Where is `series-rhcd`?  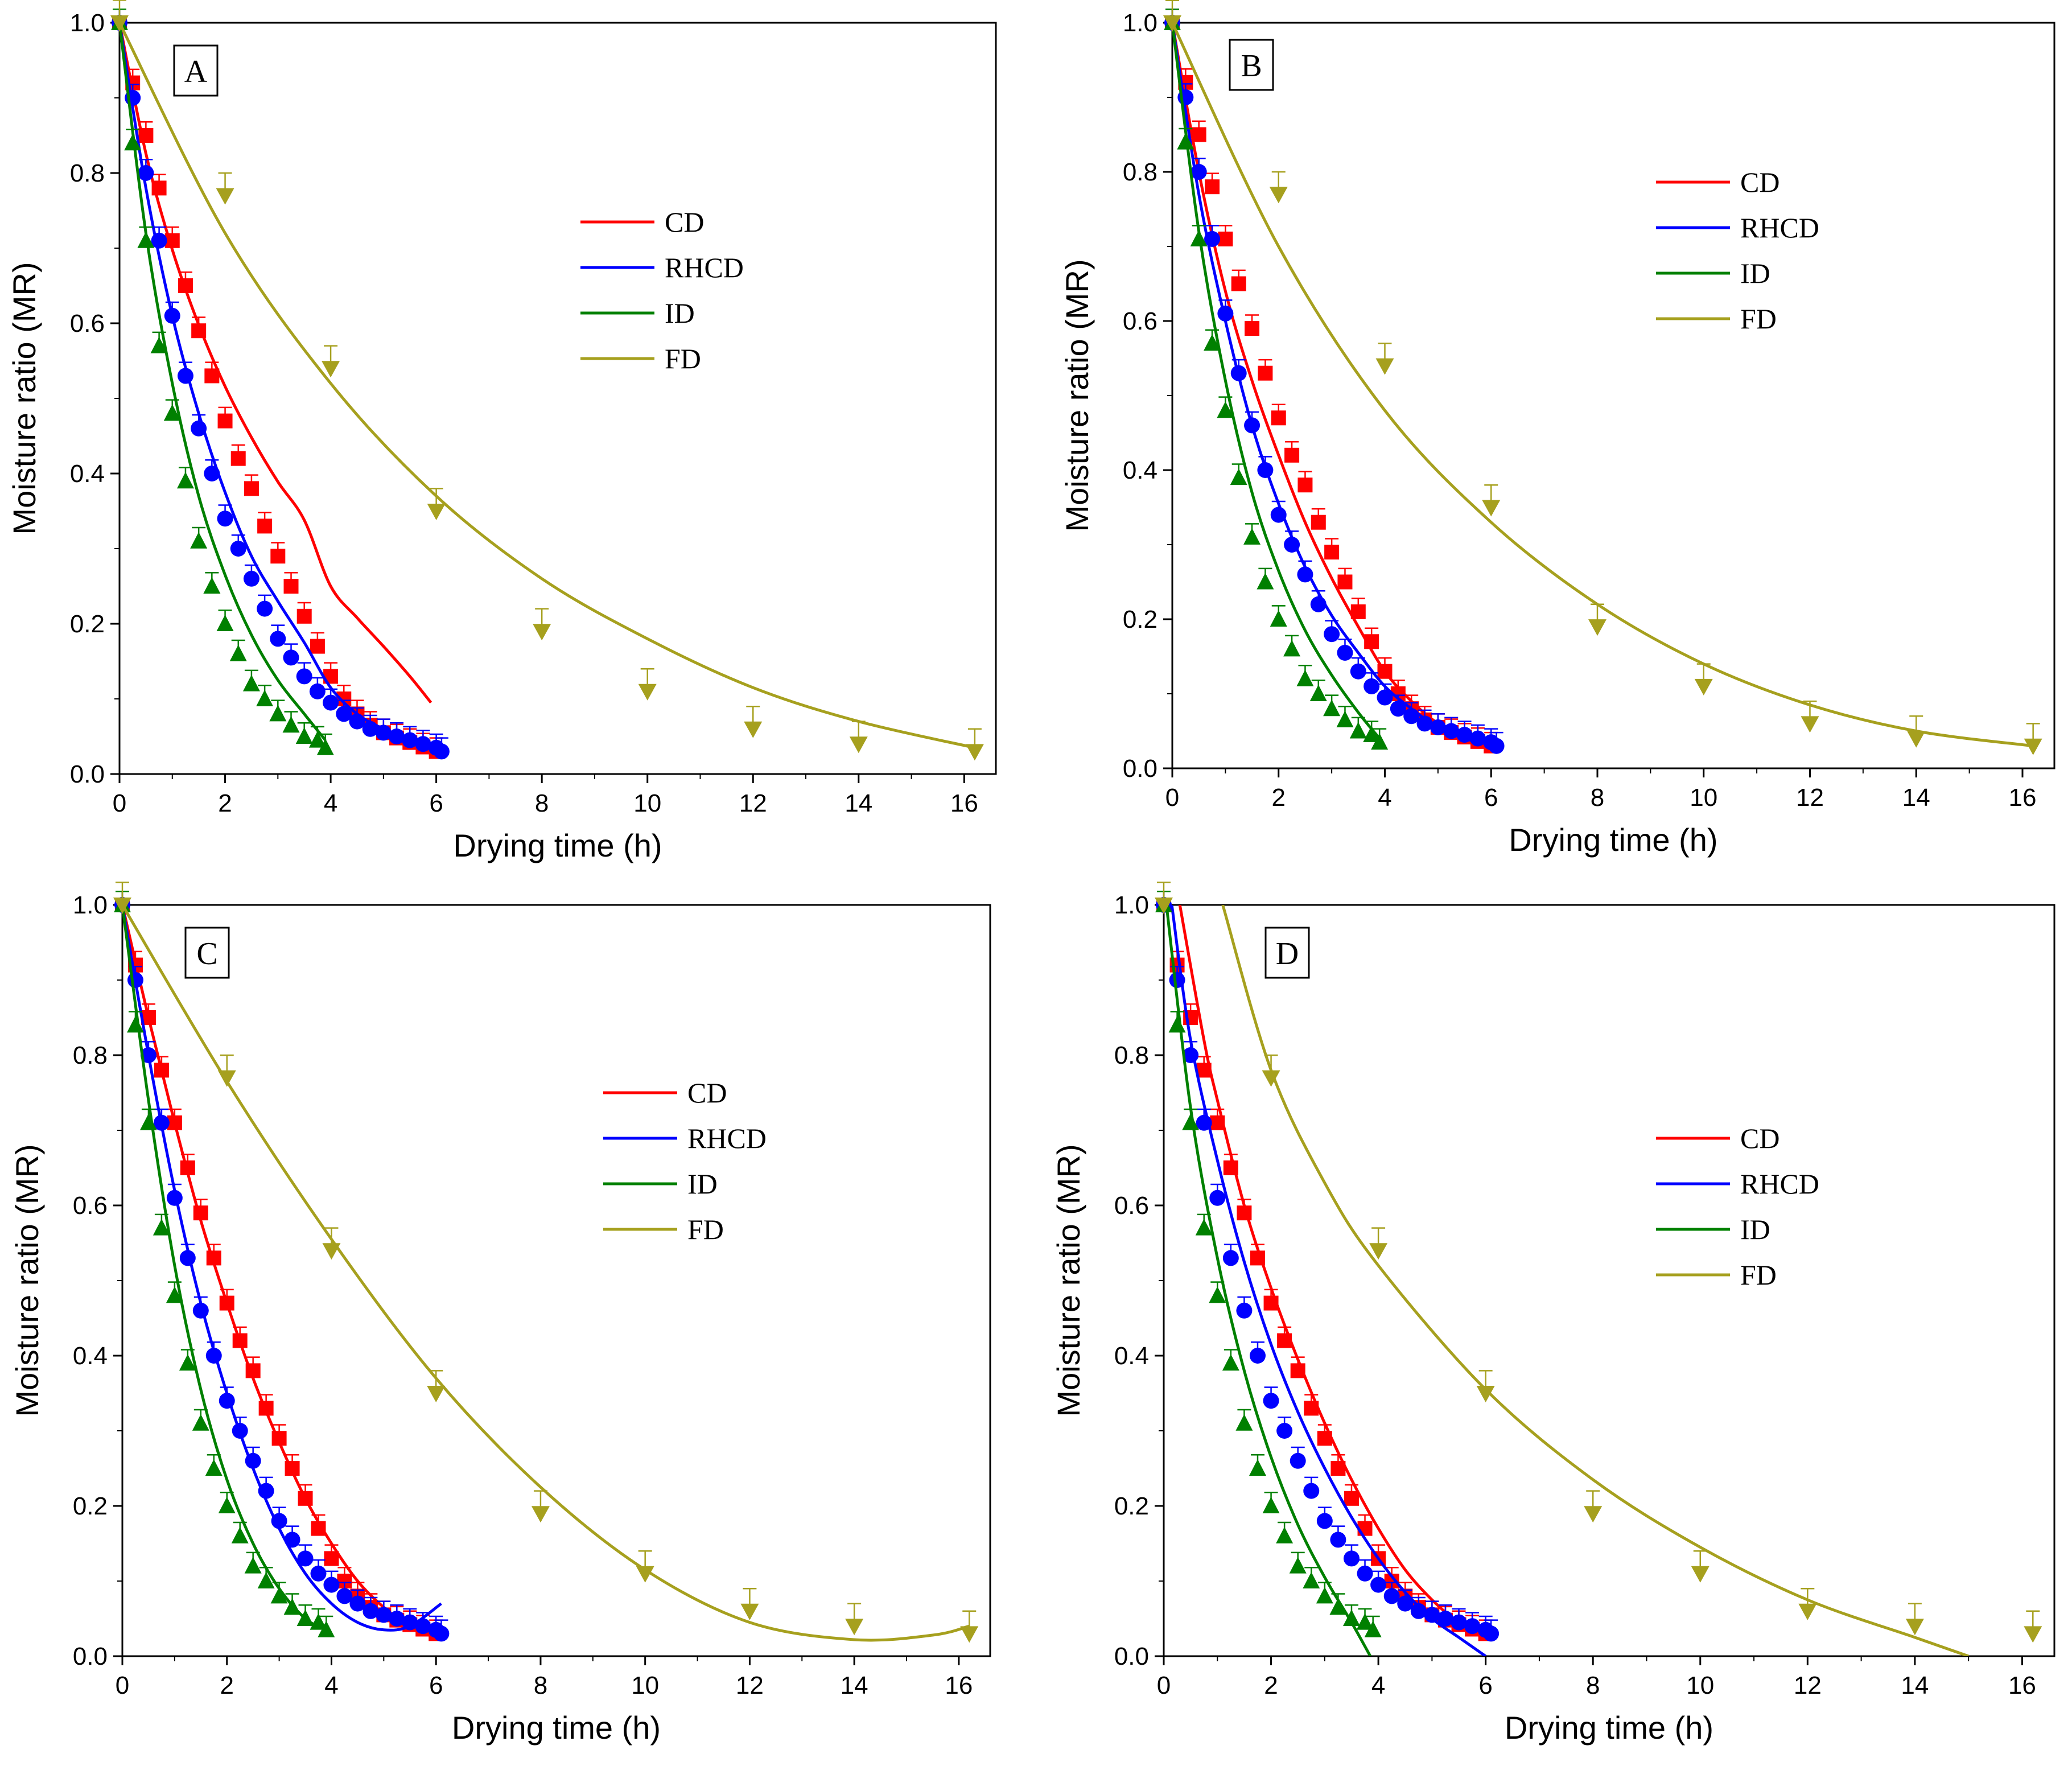
series-rhcd is located at coordinates (1328, 1273).